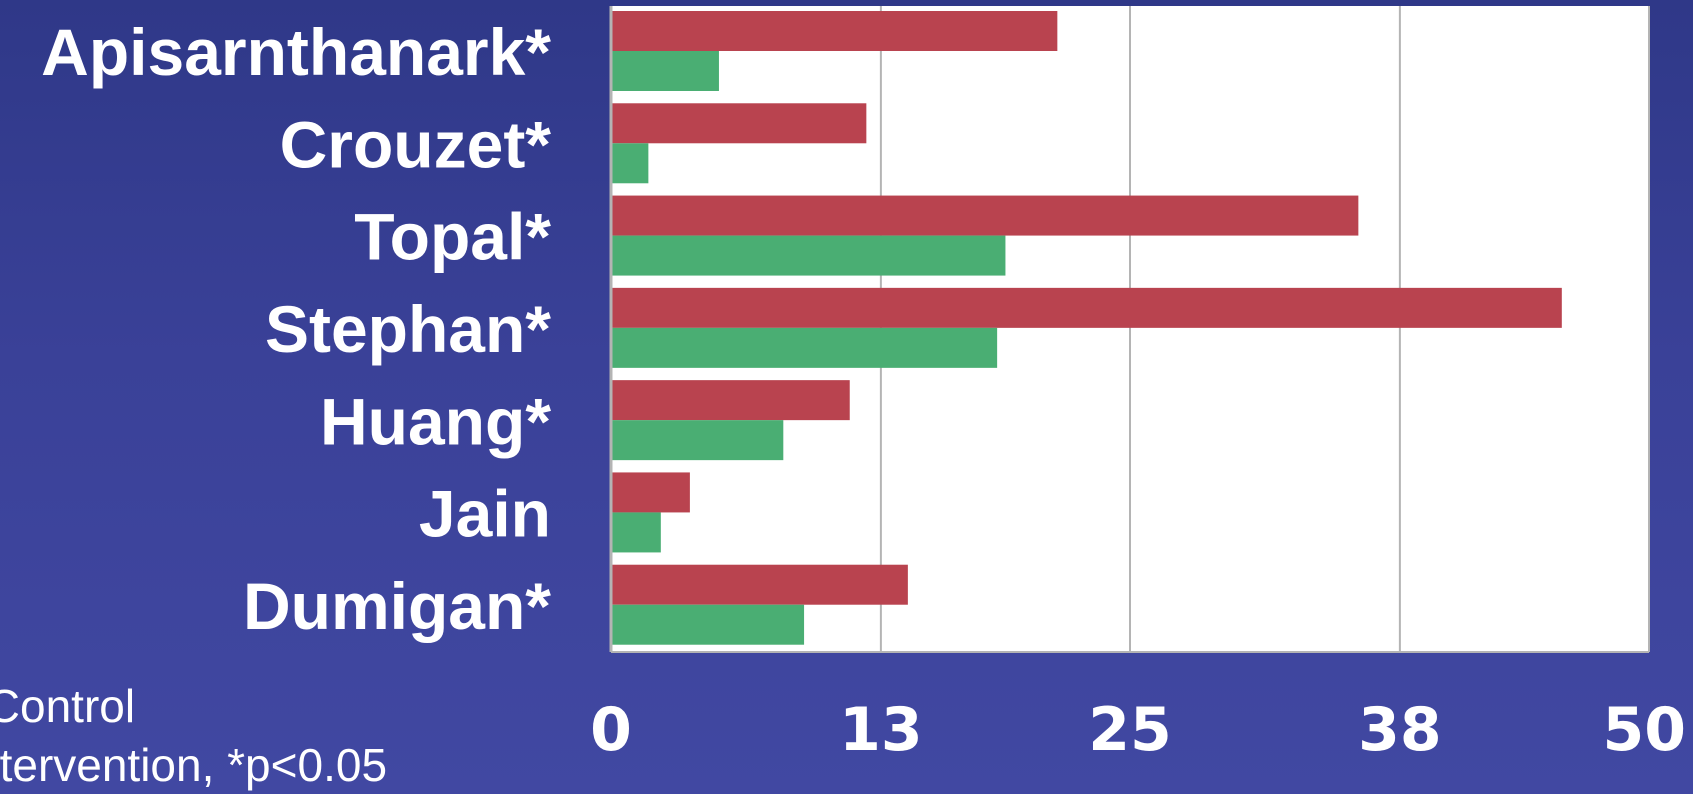 The image size is (1693, 794). Describe the element at coordinates (485, 514) in the screenshot. I see `category-label: Jain` at that location.